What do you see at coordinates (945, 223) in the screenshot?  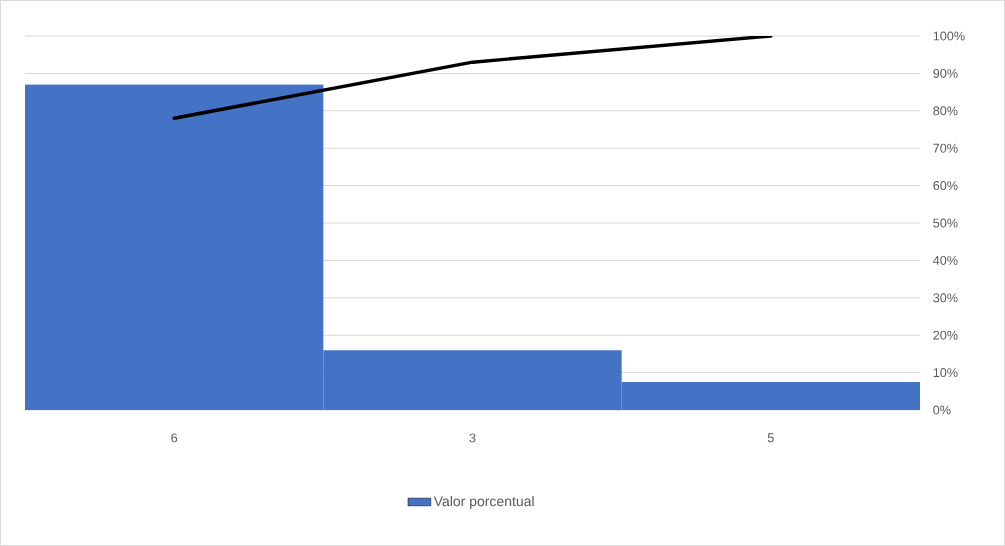 I see `y2-tick-label: 50%` at bounding box center [945, 223].